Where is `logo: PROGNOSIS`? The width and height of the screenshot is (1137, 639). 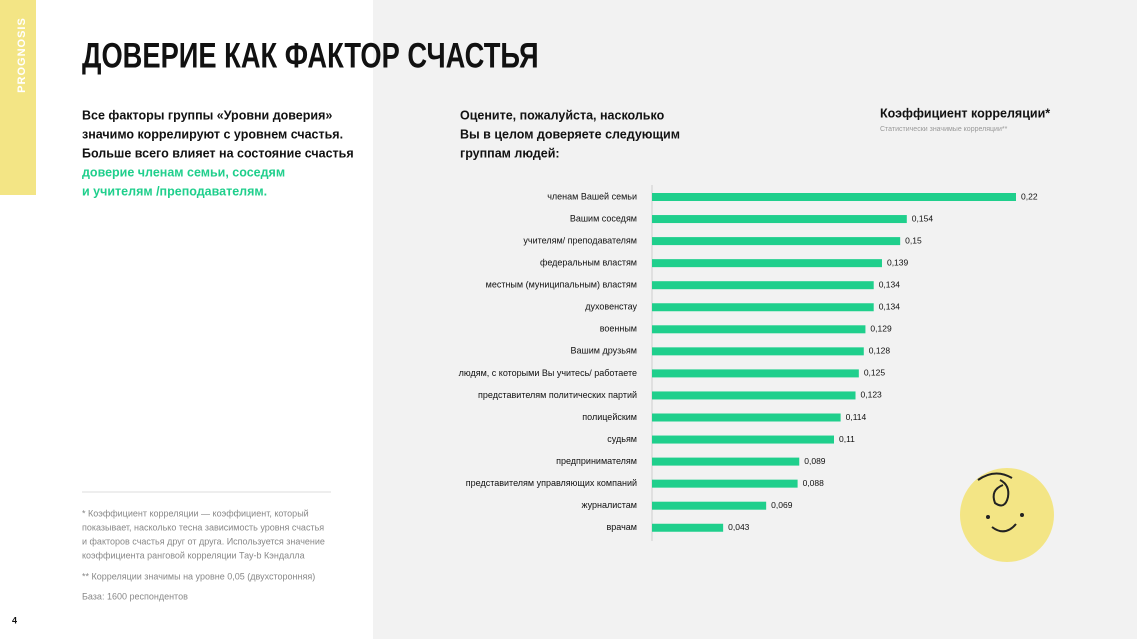
logo: PROGNOSIS is located at coordinates (22, 55).